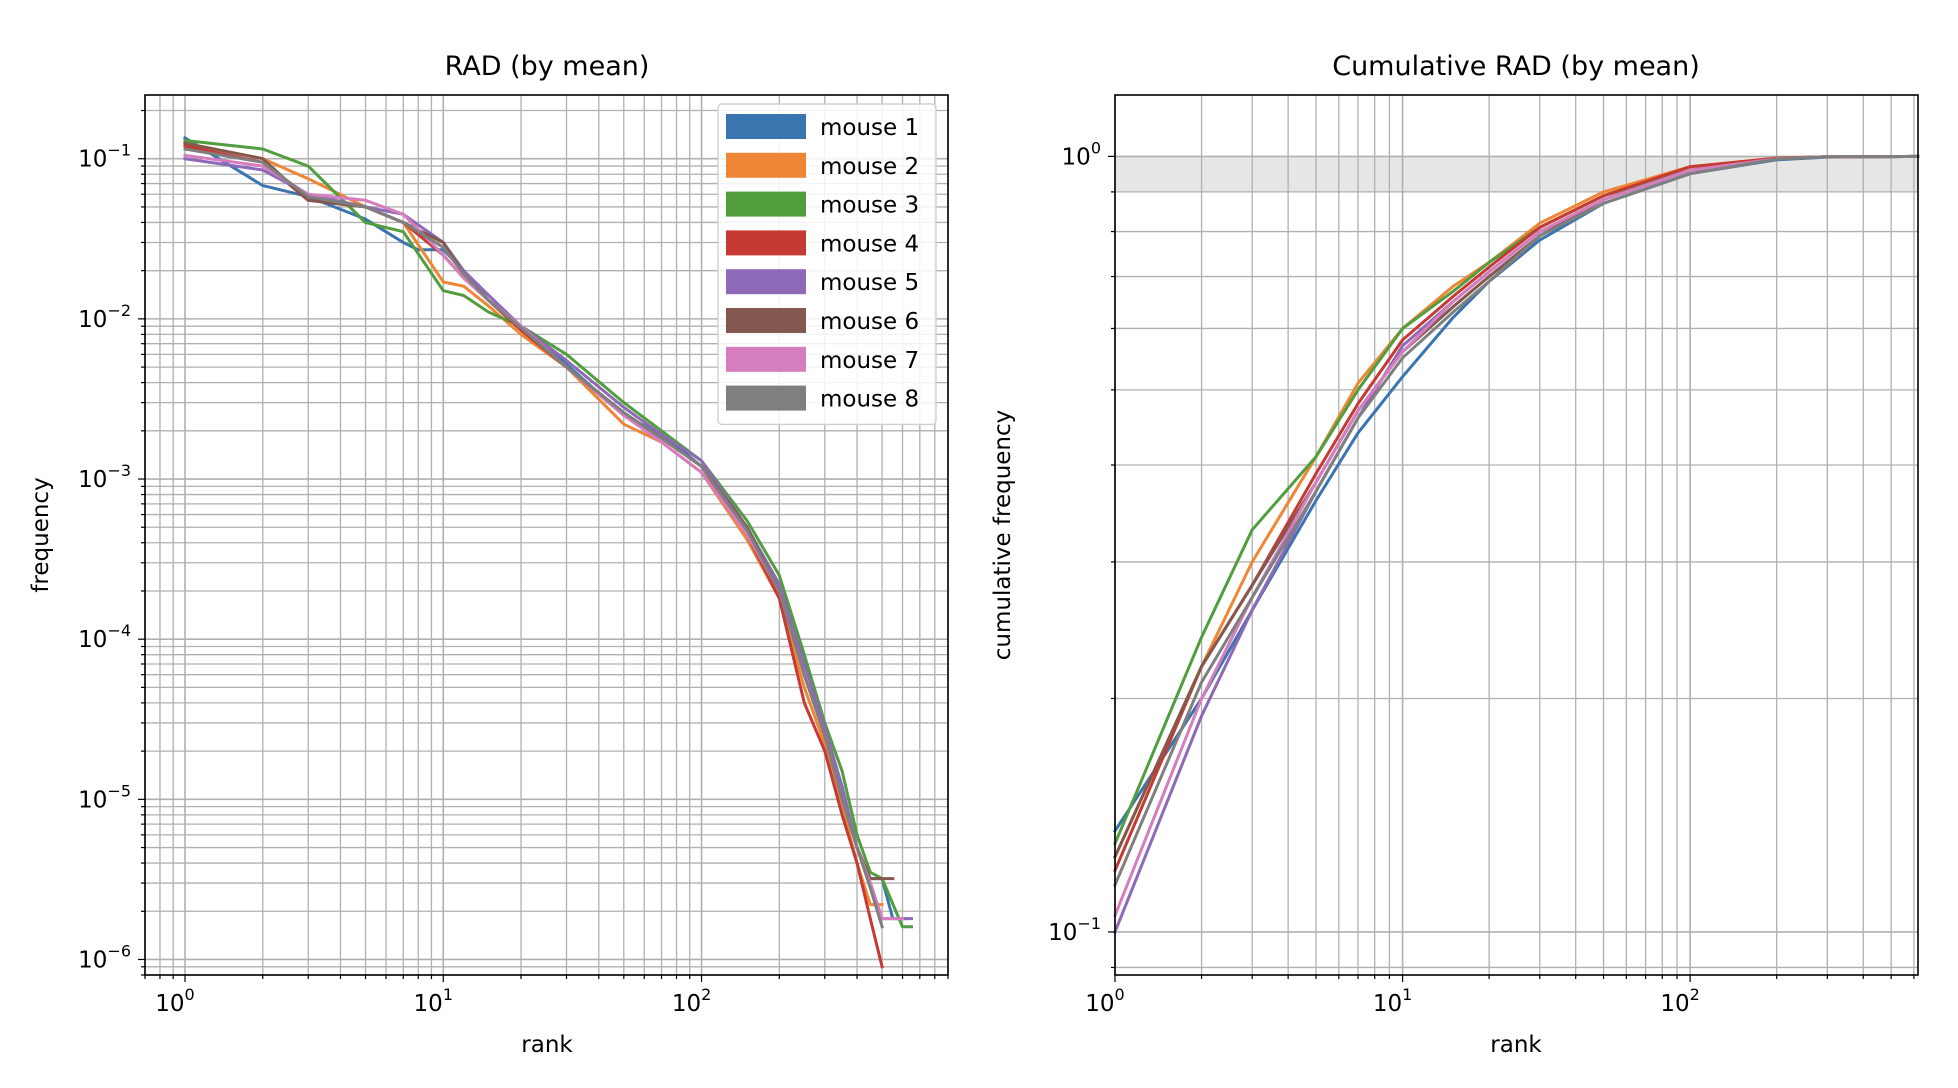 This screenshot has width=1958, height=1088. I want to click on cumulative-shaded-band, so click(1516, 174).